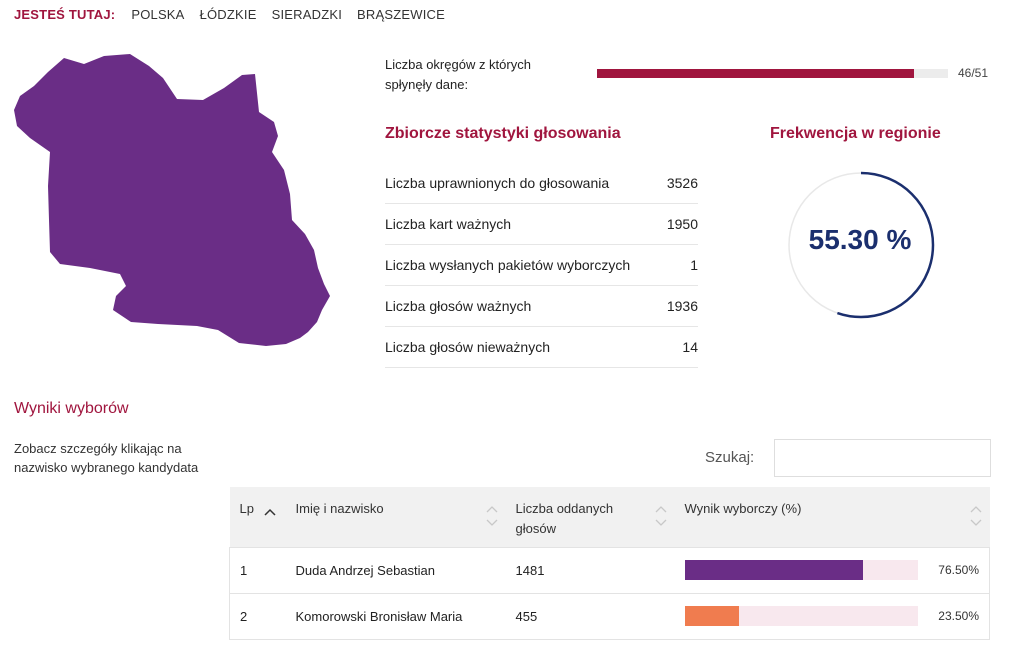 The height and width of the screenshot is (657, 1014). What do you see at coordinates (503, 133) in the screenshot?
I see `stats-title: Zbiorcze statystyki głosowania` at bounding box center [503, 133].